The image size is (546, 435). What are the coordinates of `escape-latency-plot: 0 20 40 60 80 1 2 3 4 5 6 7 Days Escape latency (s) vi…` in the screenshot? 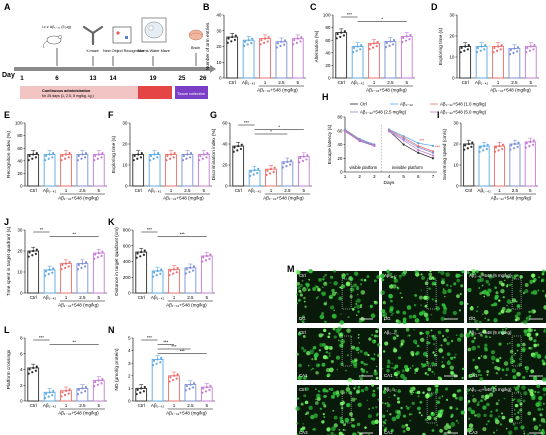 It's located at (383, 150).